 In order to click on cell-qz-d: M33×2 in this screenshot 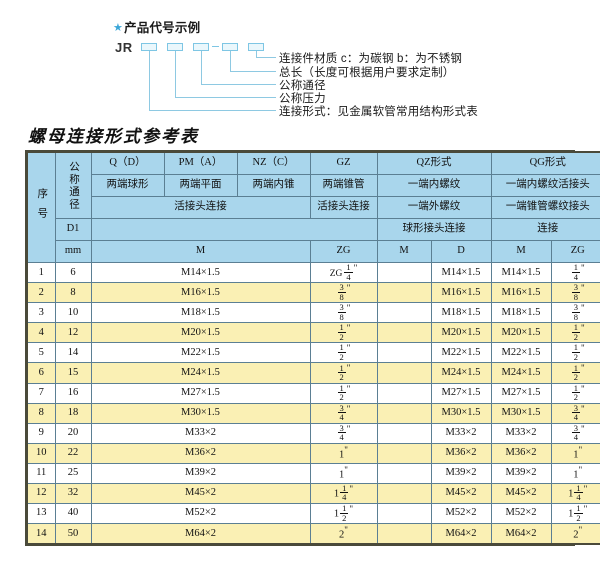, I will do `click(461, 433)`.